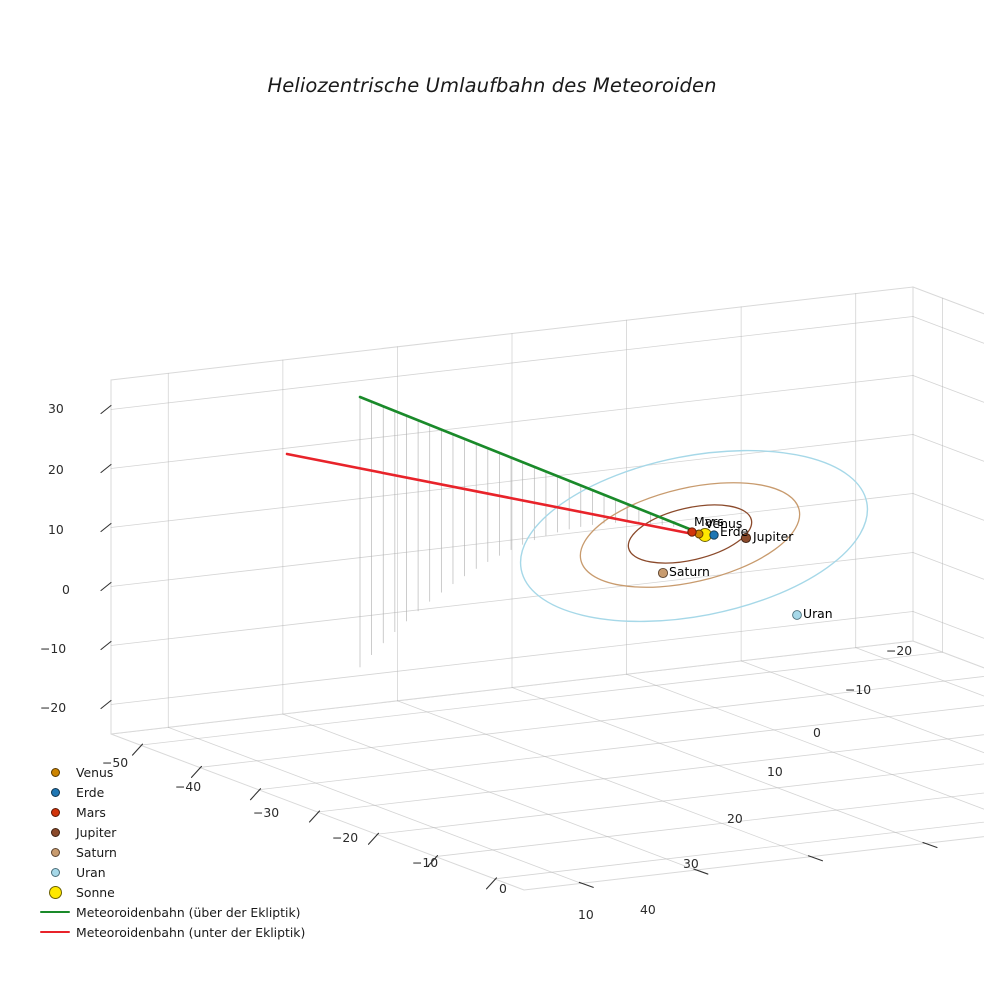  Describe the element at coordinates (503, 888) in the screenshot. I see `x-axis-tick-5: 0` at that location.